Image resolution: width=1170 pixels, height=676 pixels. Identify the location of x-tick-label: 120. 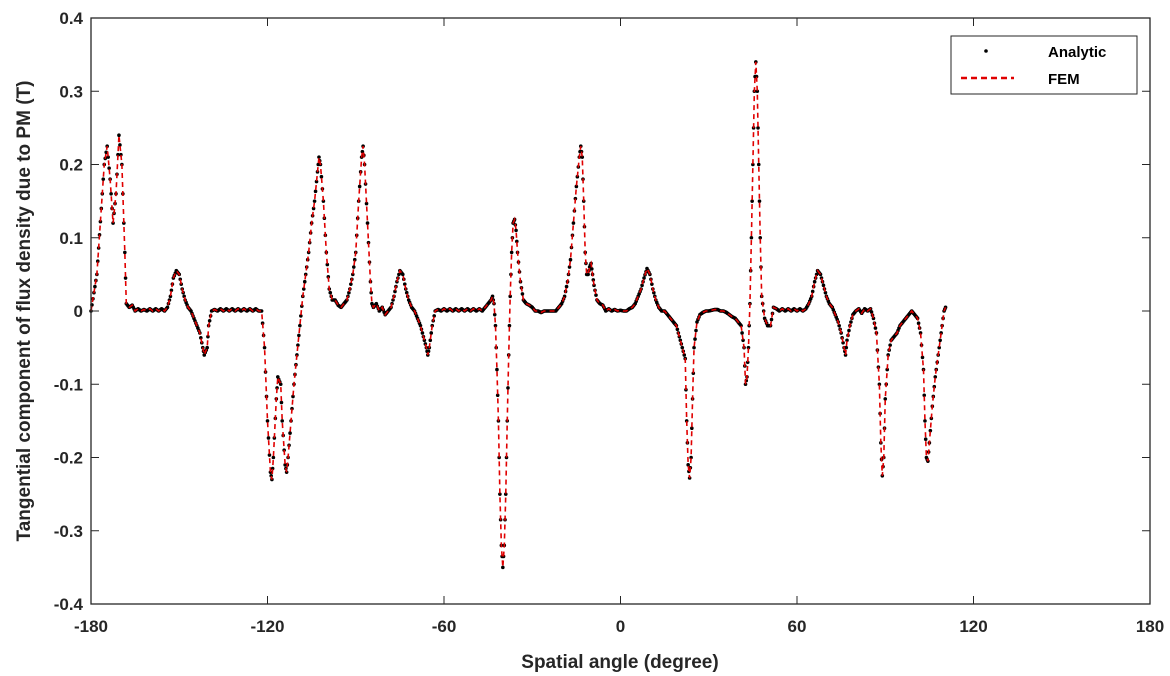
(973, 626).